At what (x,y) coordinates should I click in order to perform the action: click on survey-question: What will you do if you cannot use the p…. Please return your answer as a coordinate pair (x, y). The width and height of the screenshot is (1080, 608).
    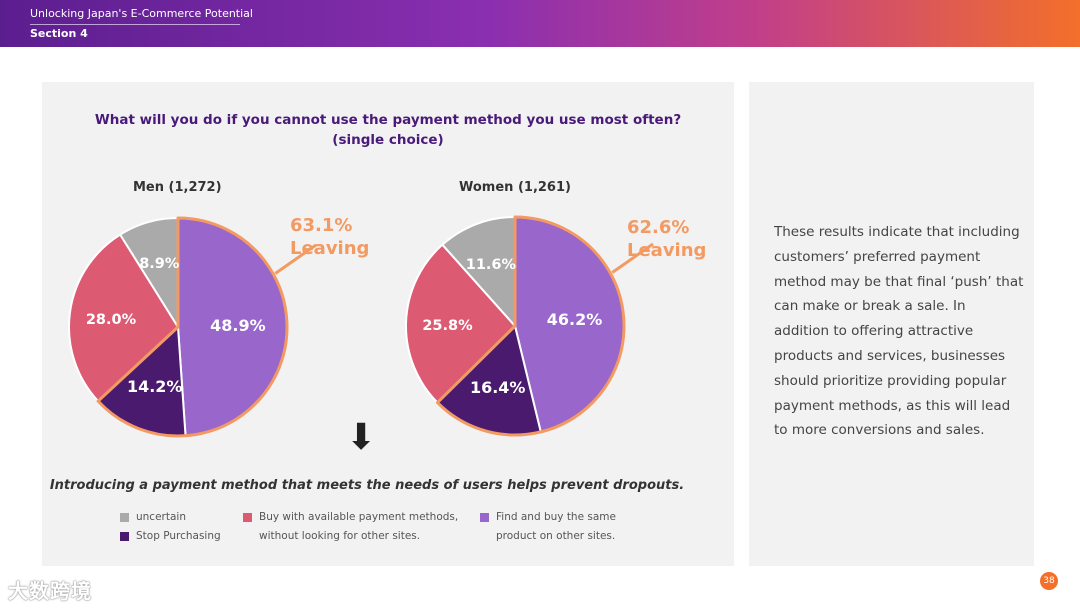
    Looking at the image, I should click on (388, 130).